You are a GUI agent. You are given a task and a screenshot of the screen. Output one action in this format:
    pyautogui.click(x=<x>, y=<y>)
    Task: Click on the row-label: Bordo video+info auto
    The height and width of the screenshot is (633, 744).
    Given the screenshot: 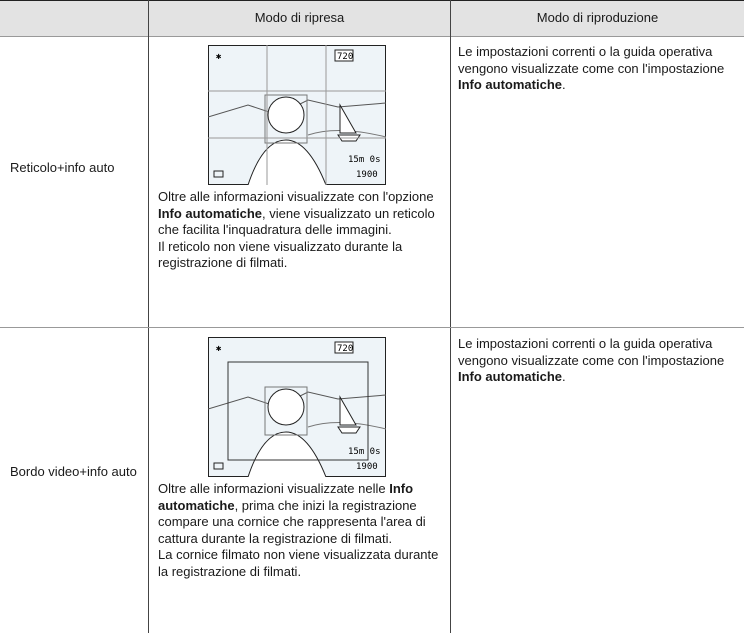 What is the action you would take?
    pyautogui.click(x=73, y=471)
    